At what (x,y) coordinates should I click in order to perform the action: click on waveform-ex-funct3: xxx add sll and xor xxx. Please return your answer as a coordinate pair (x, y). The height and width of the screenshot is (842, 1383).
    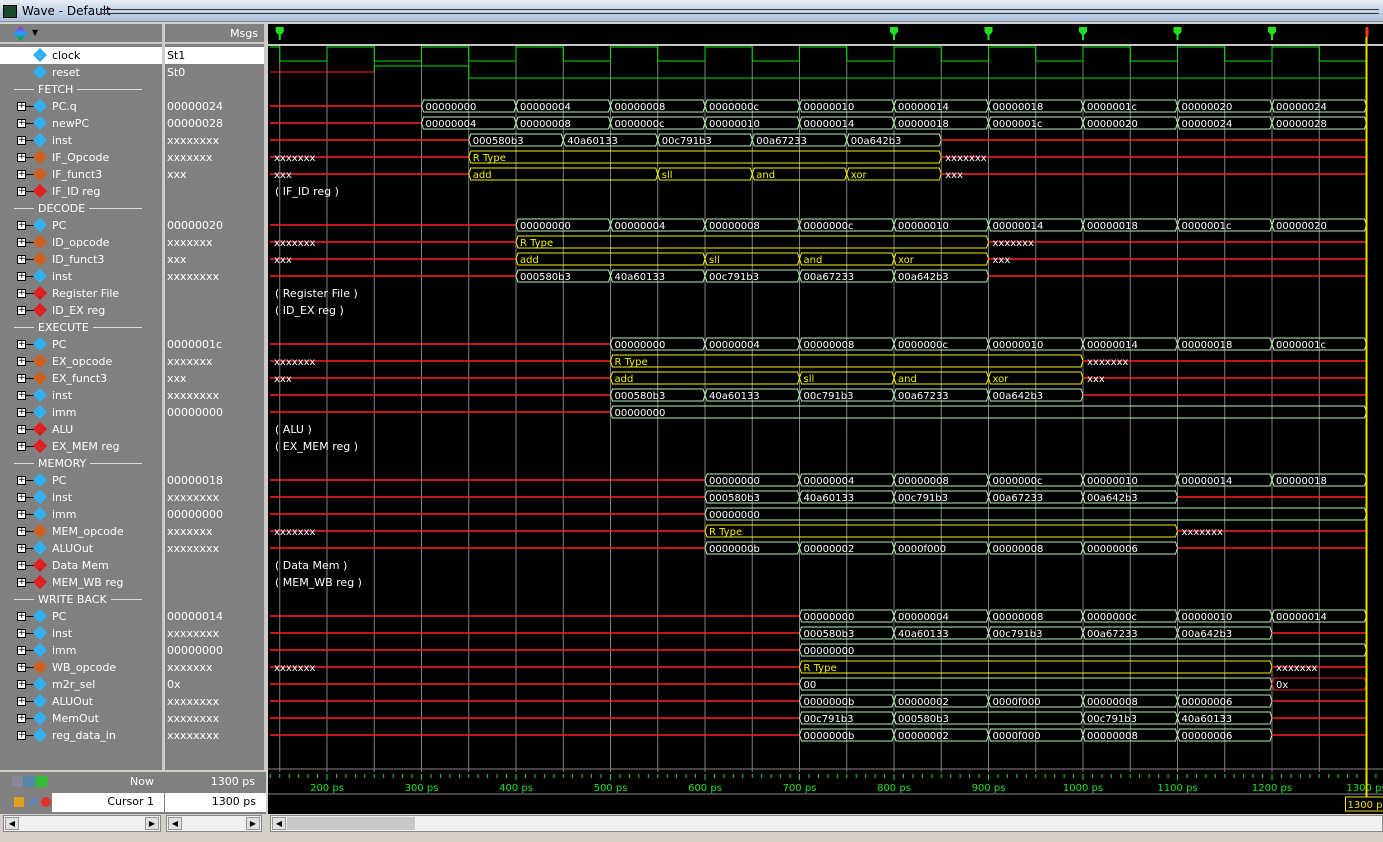
    Looking at the image, I should click on (818, 378).